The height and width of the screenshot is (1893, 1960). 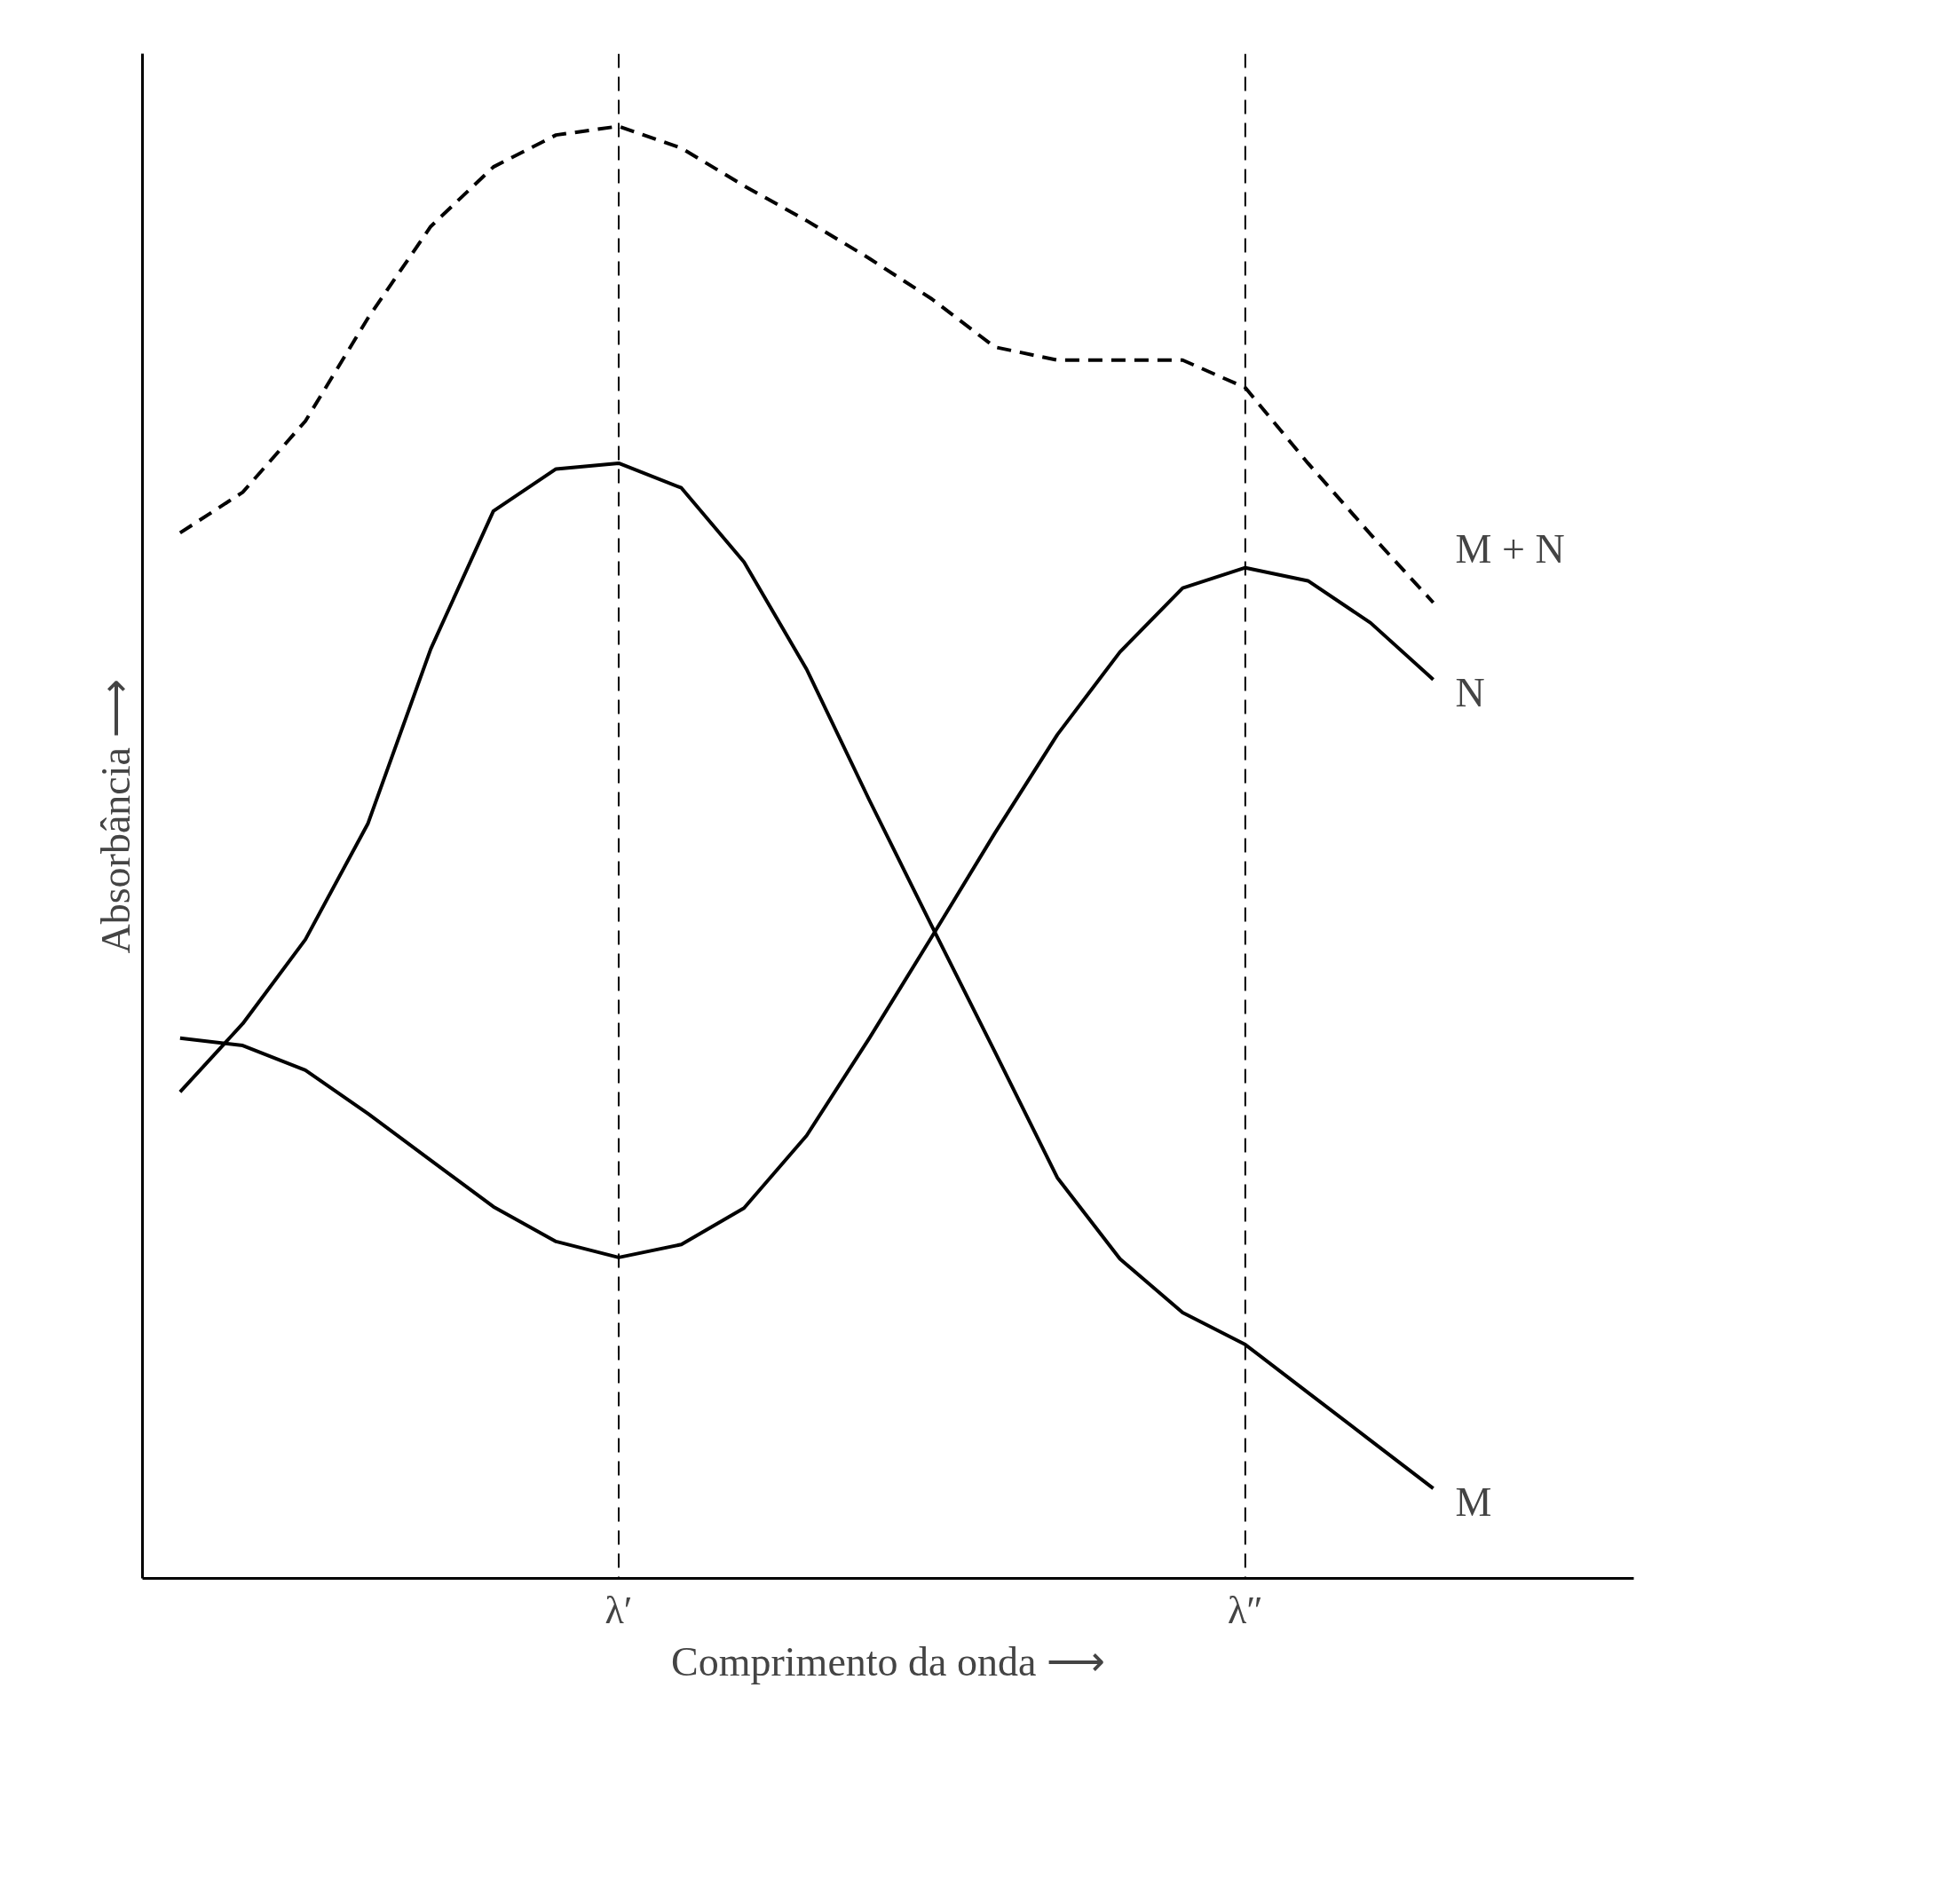 I want to click on x-axis-title: Comprimento da onda ⟶, so click(x=888, y=1661).